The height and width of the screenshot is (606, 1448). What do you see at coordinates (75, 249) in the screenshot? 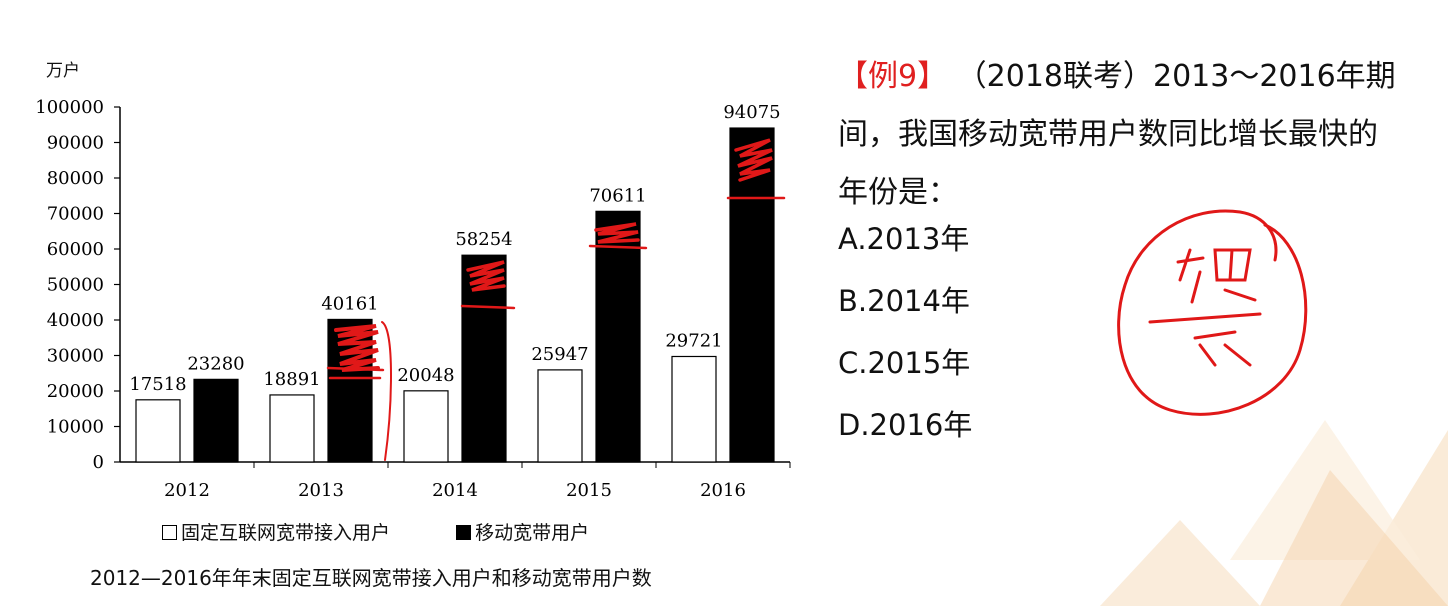
I see `y-tick-label: 60000` at bounding box center [75, 249].